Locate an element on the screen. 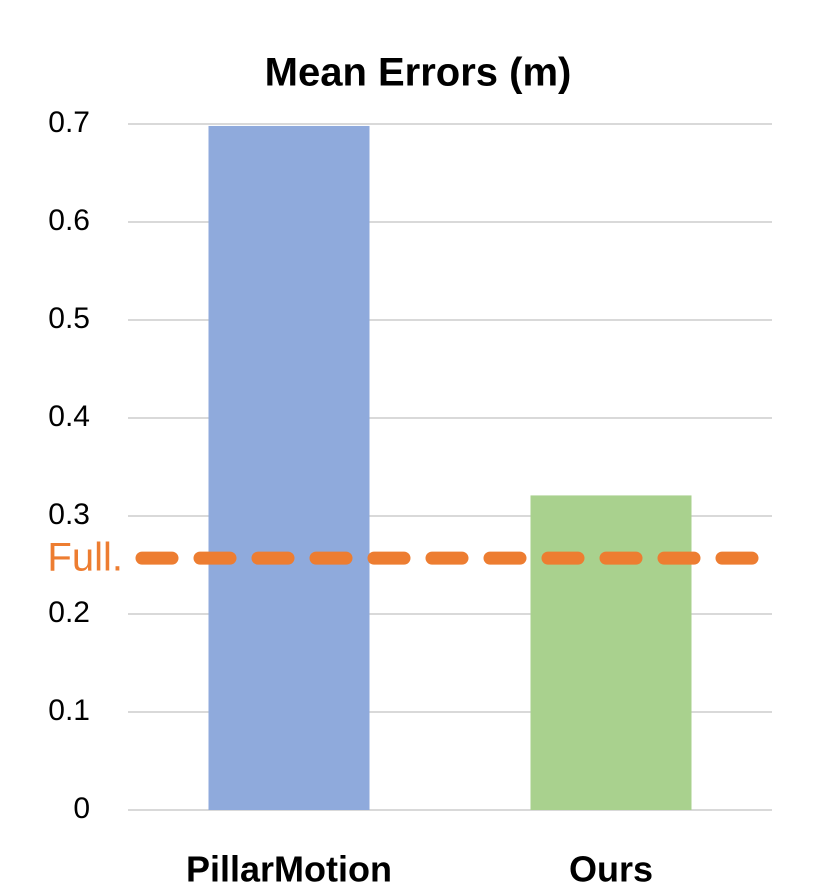  y-tick-label: 0.6 is located at coordinates (69, 220).